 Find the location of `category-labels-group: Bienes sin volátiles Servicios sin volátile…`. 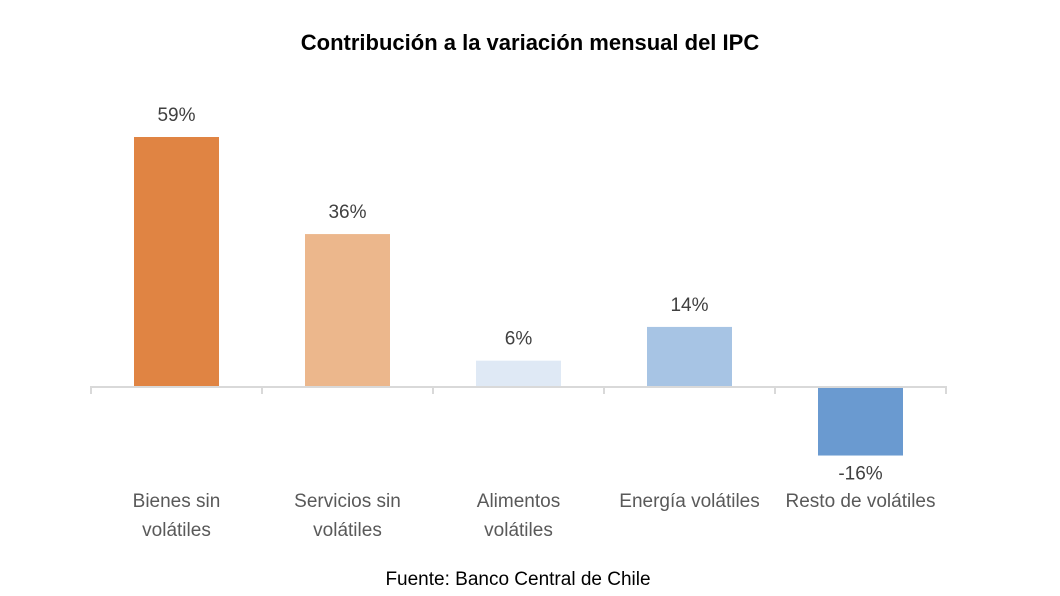

category-labels-group: Bienes sin volátiles Servicios sin volátile… is located at coordinates (534, 516).